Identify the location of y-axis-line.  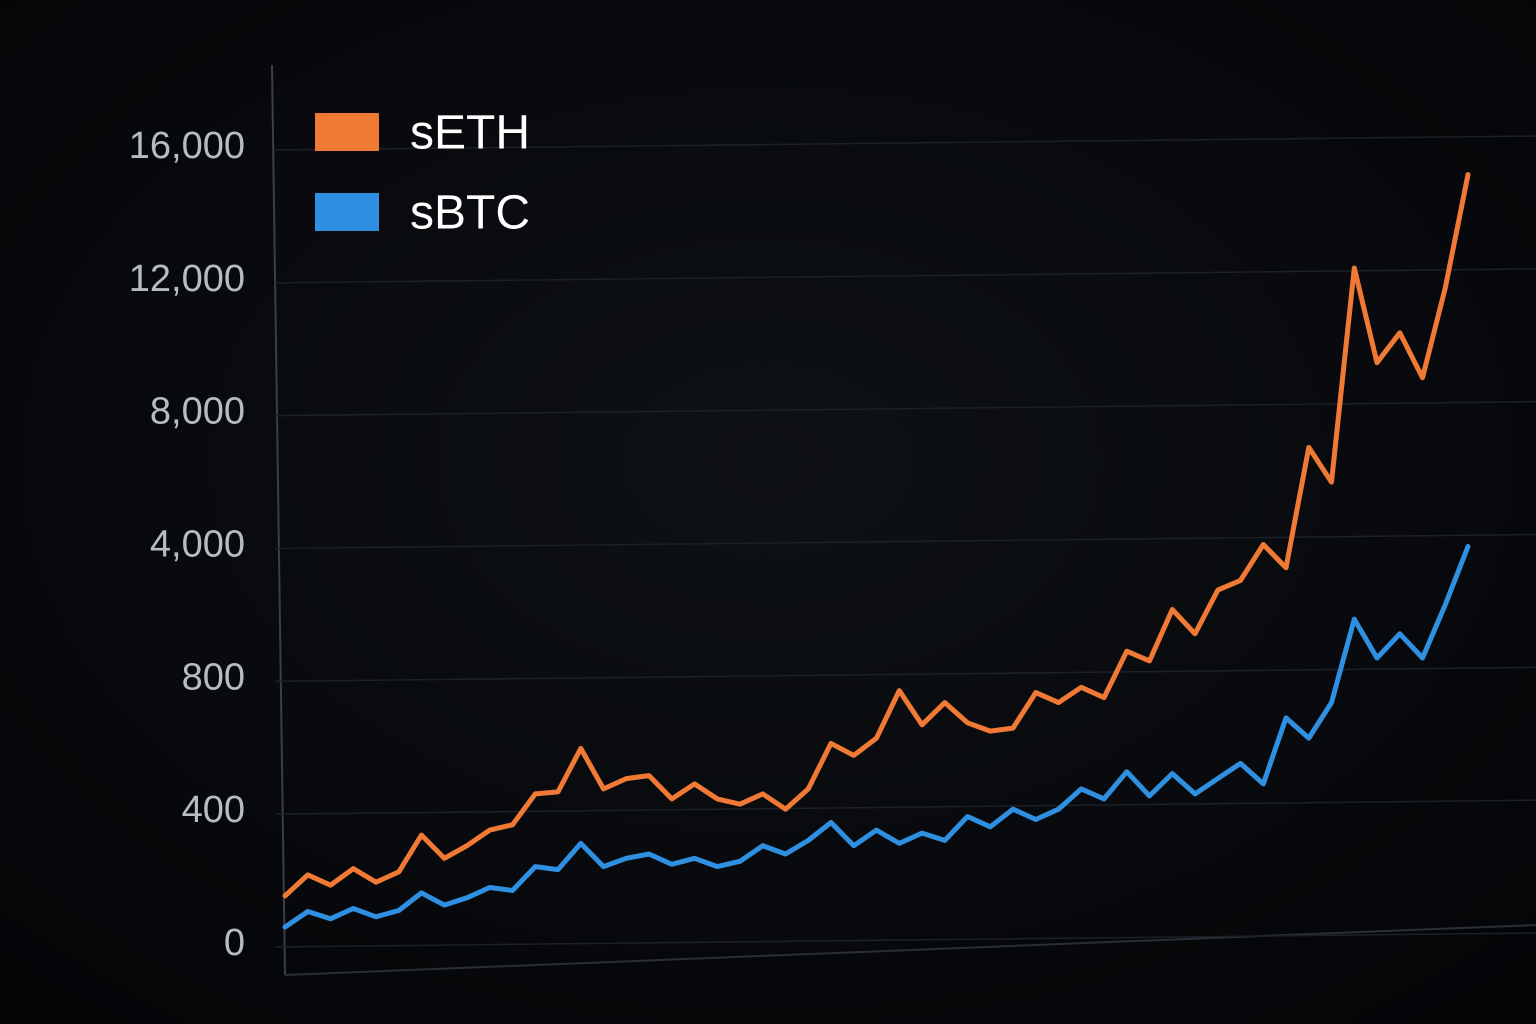
(278, 520).